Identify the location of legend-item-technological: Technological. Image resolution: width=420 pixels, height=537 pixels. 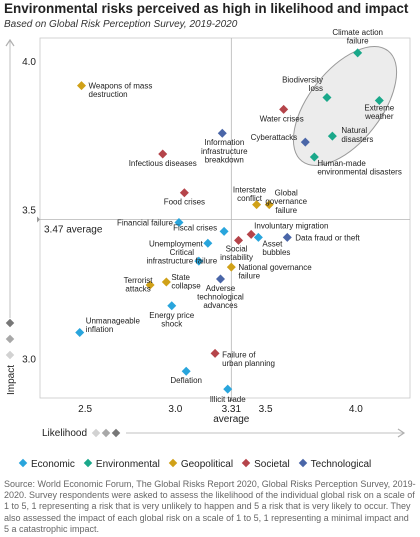
(335, 464).